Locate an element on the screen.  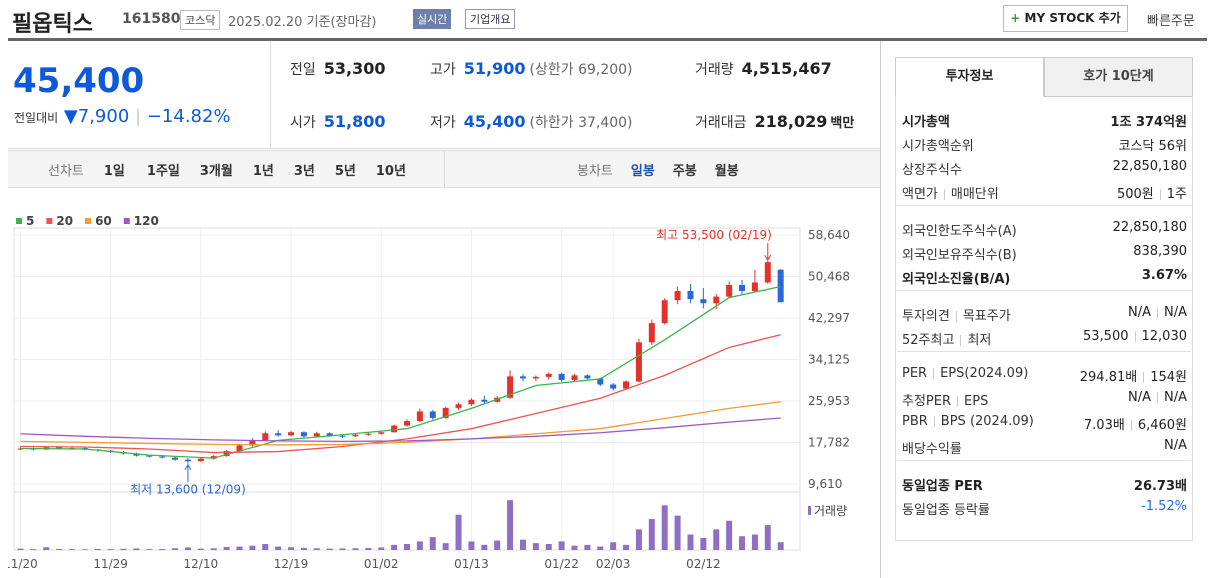
info-value: 294.81배 154원 is located at coordinates (1133, 375).